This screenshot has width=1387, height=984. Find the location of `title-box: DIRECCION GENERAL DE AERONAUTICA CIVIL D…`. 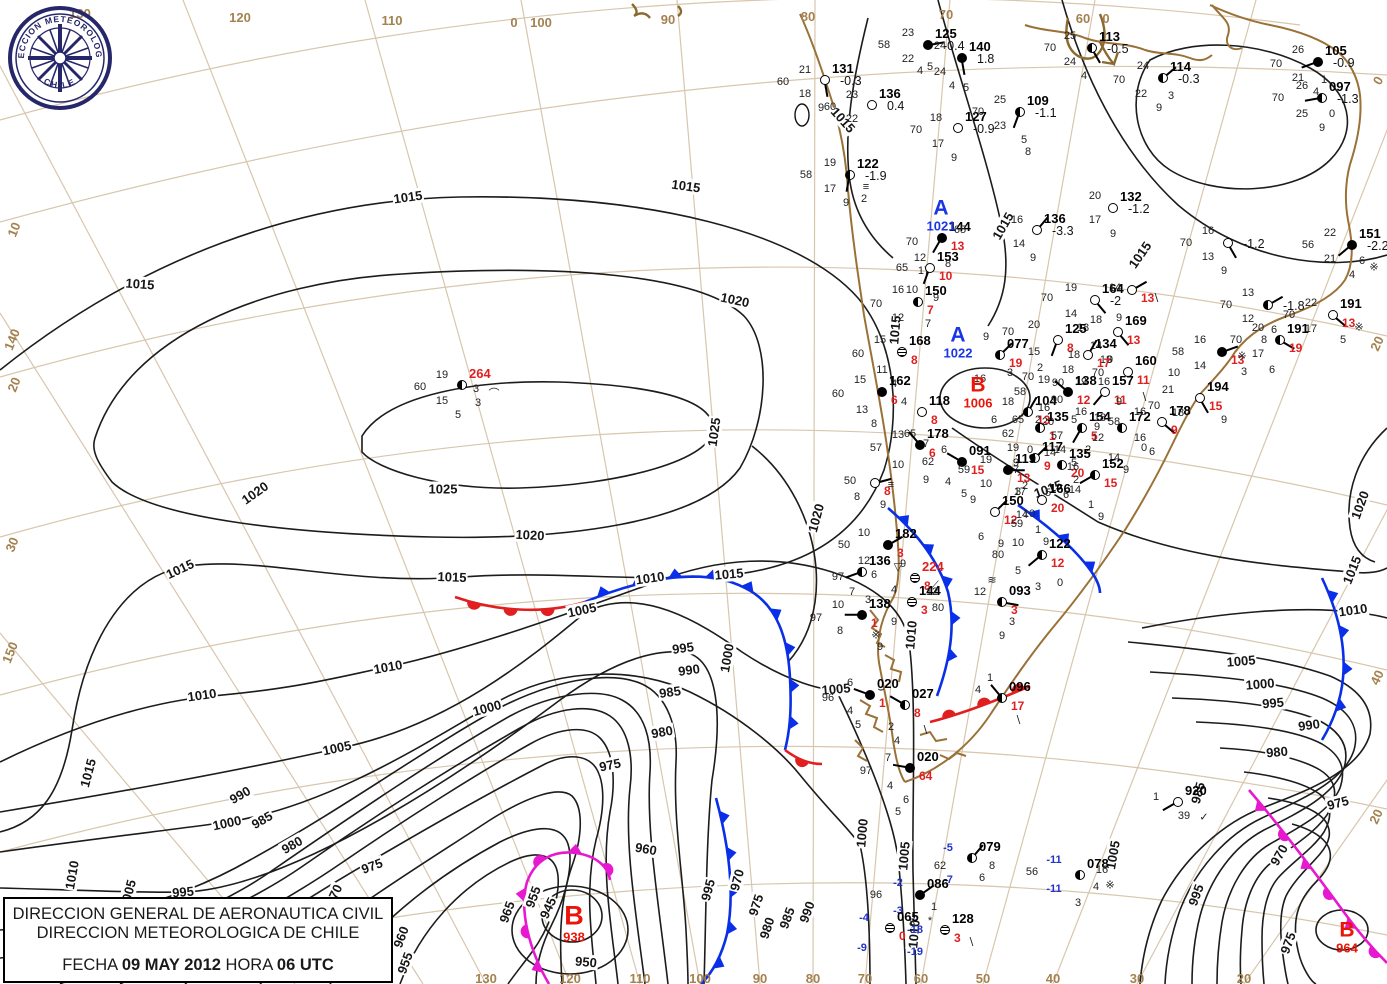

title-box: DIRECCION GENERAL DE AERONAUTICA CIVIL D… is located at coordinates (198, 940).